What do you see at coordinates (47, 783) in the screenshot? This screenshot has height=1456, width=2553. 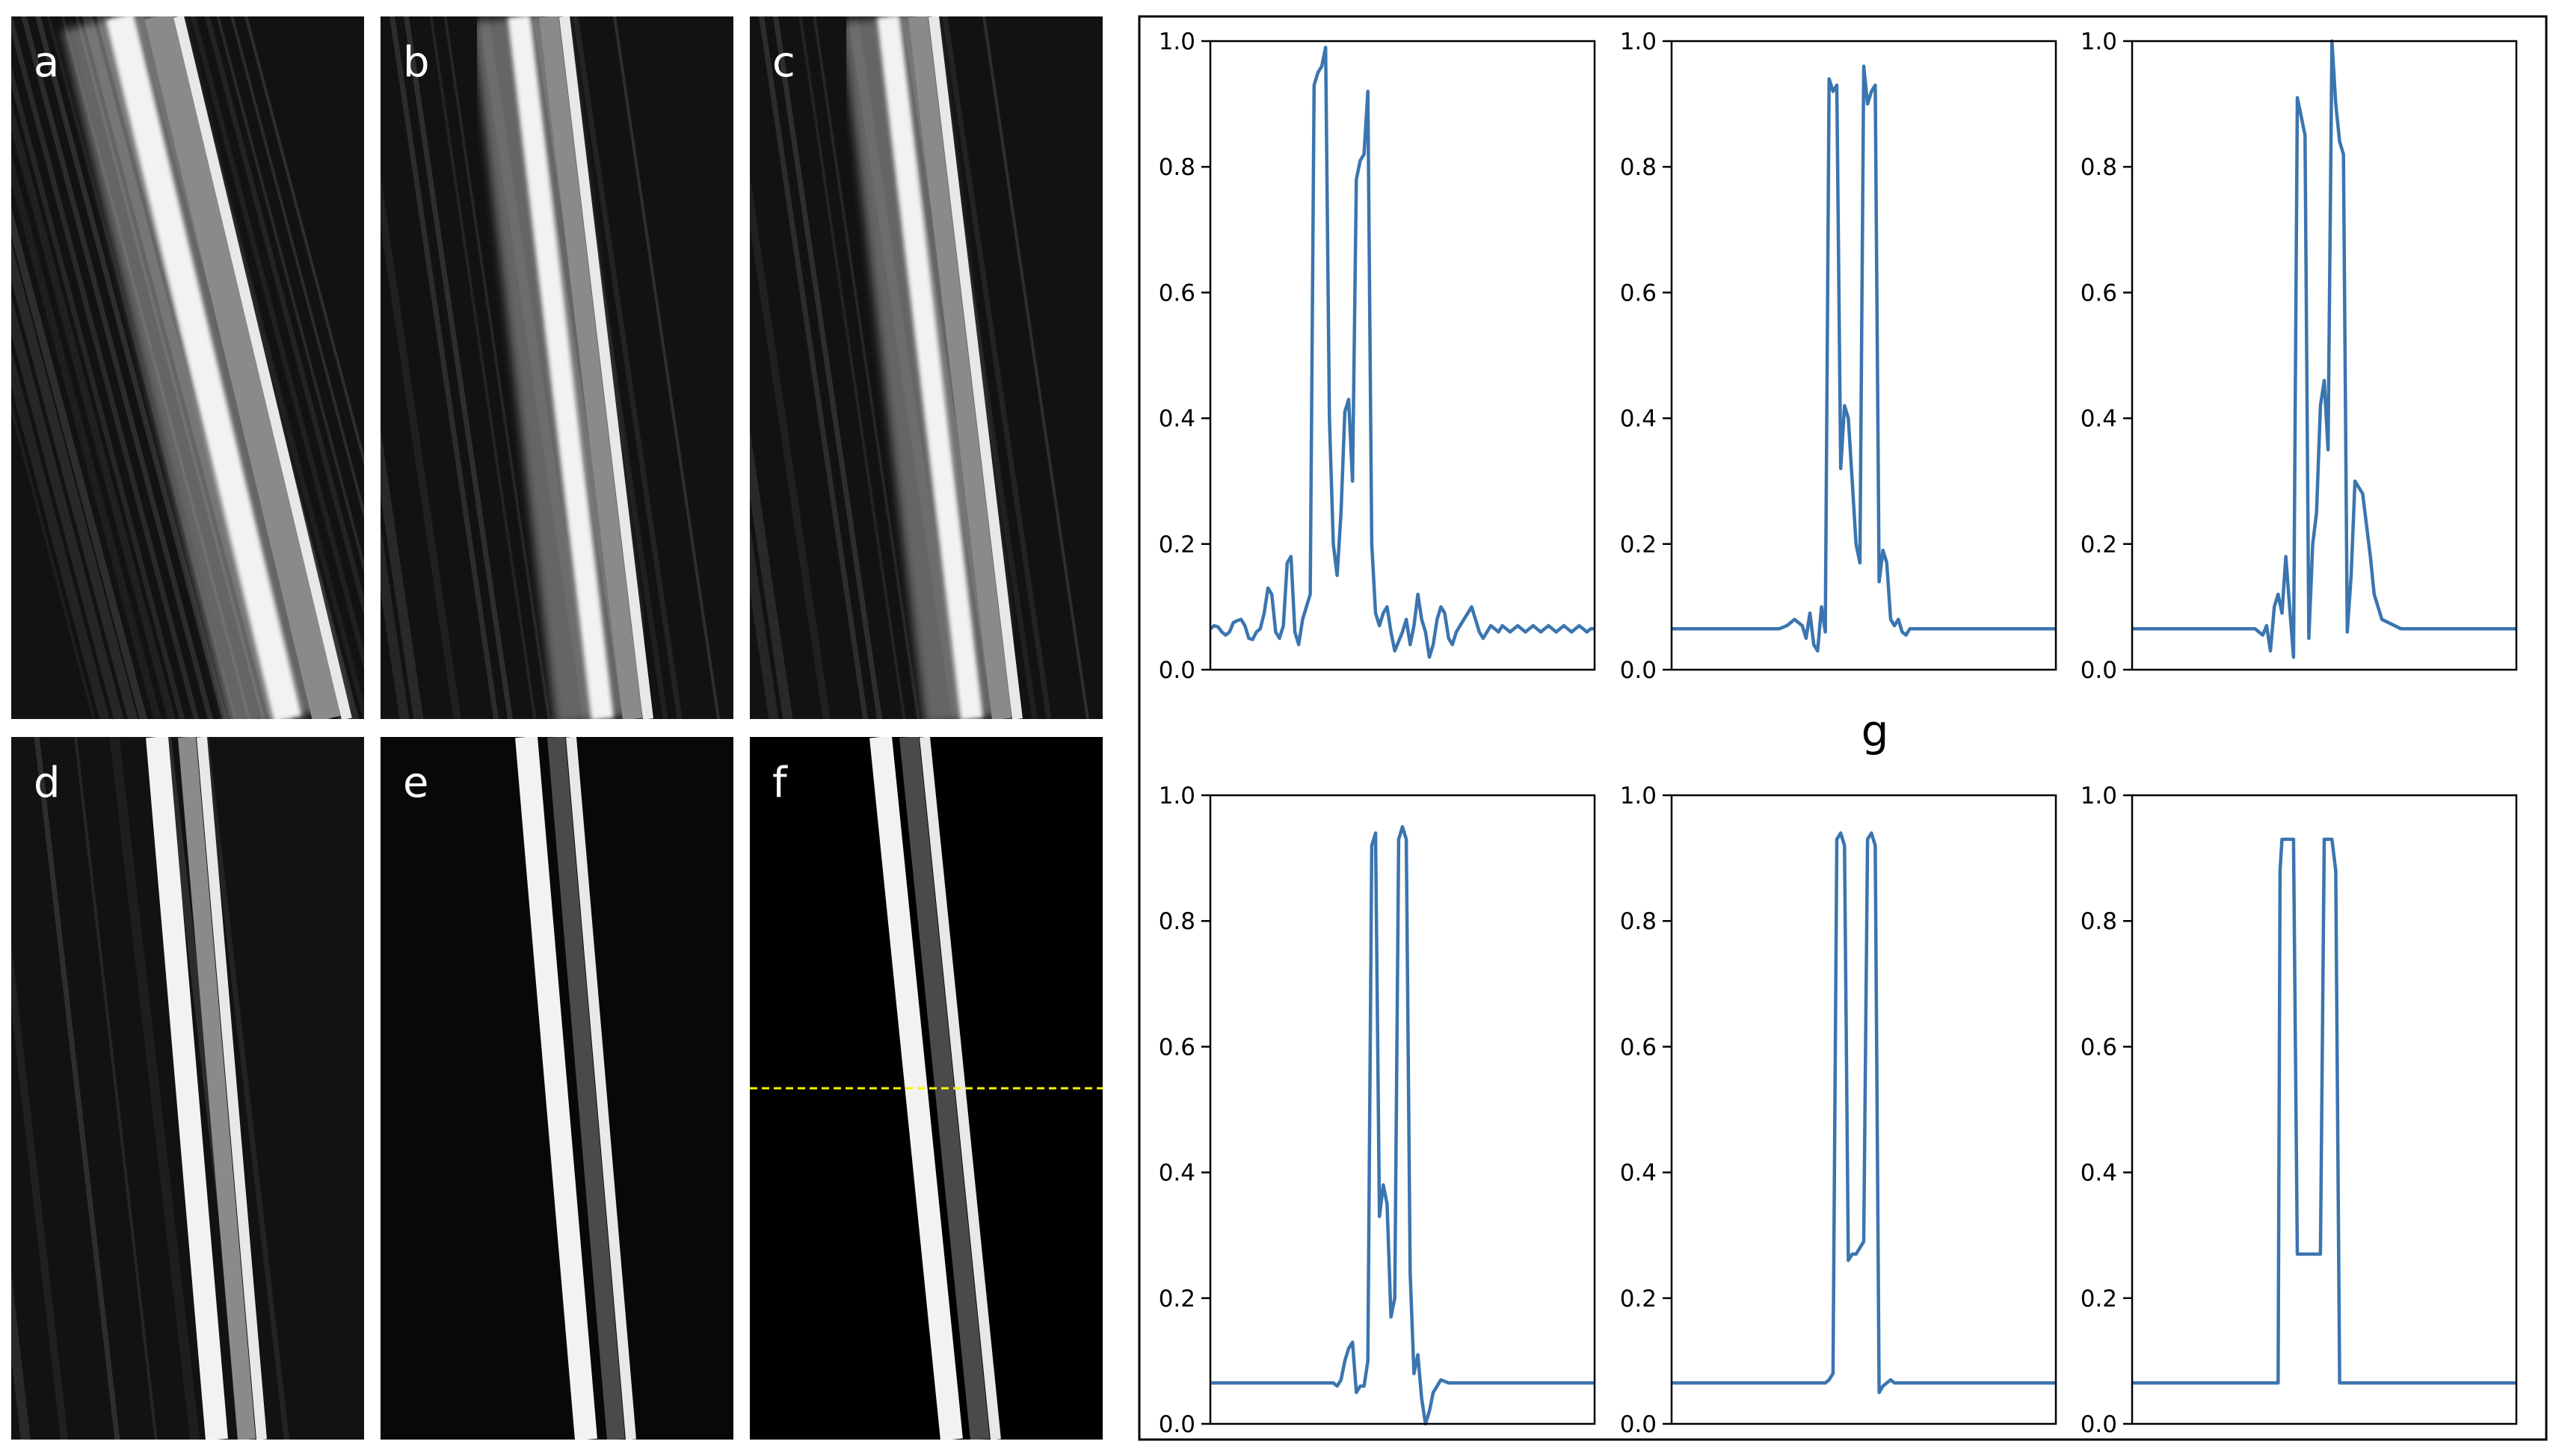 I see `panel-label-d: d` at bounding box center [47, 783].